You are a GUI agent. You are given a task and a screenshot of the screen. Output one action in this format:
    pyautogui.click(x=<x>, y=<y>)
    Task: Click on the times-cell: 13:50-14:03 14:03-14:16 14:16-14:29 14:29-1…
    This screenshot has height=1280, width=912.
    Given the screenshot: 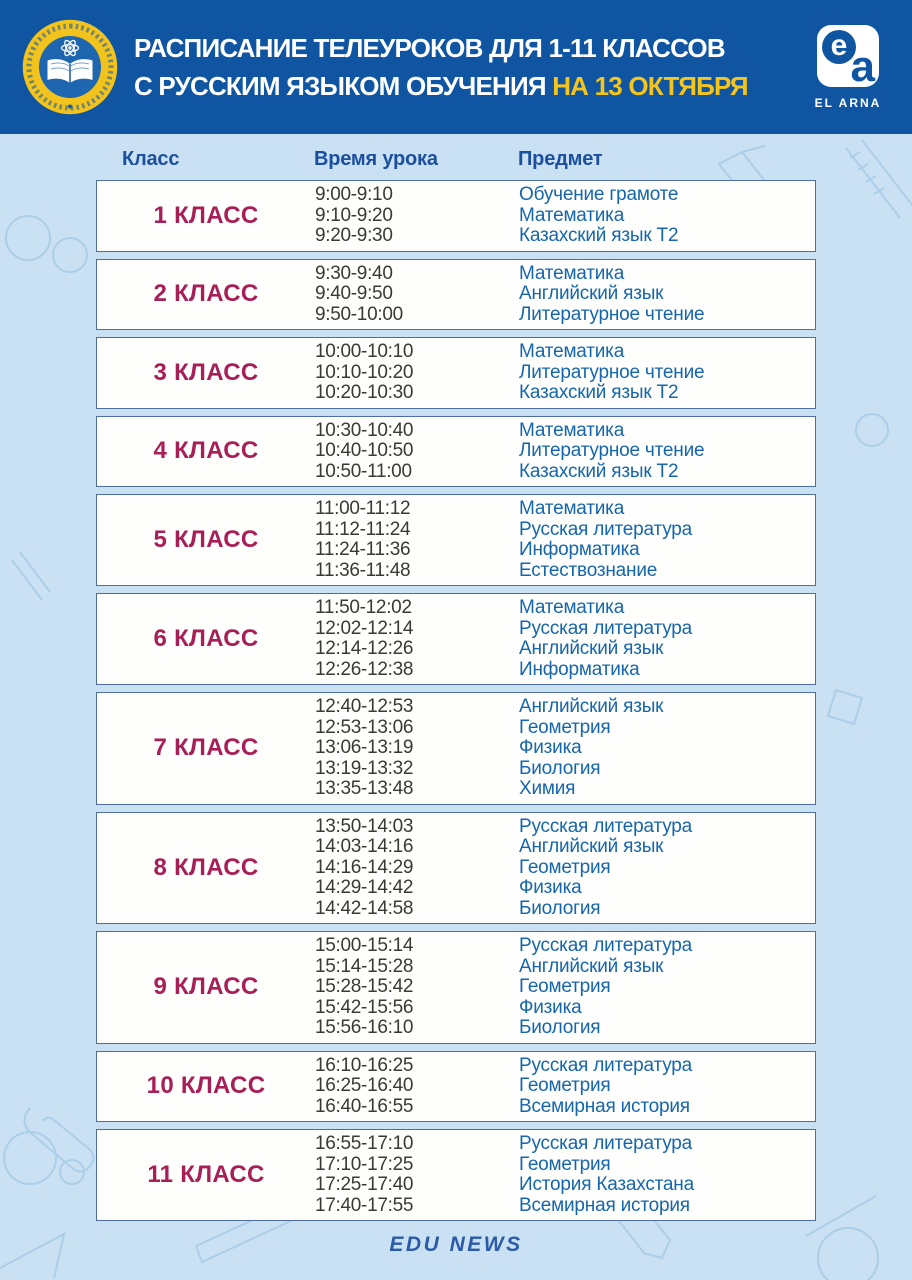 What is the action you would take?
    pyautogui.click(x=417, y=867)
    